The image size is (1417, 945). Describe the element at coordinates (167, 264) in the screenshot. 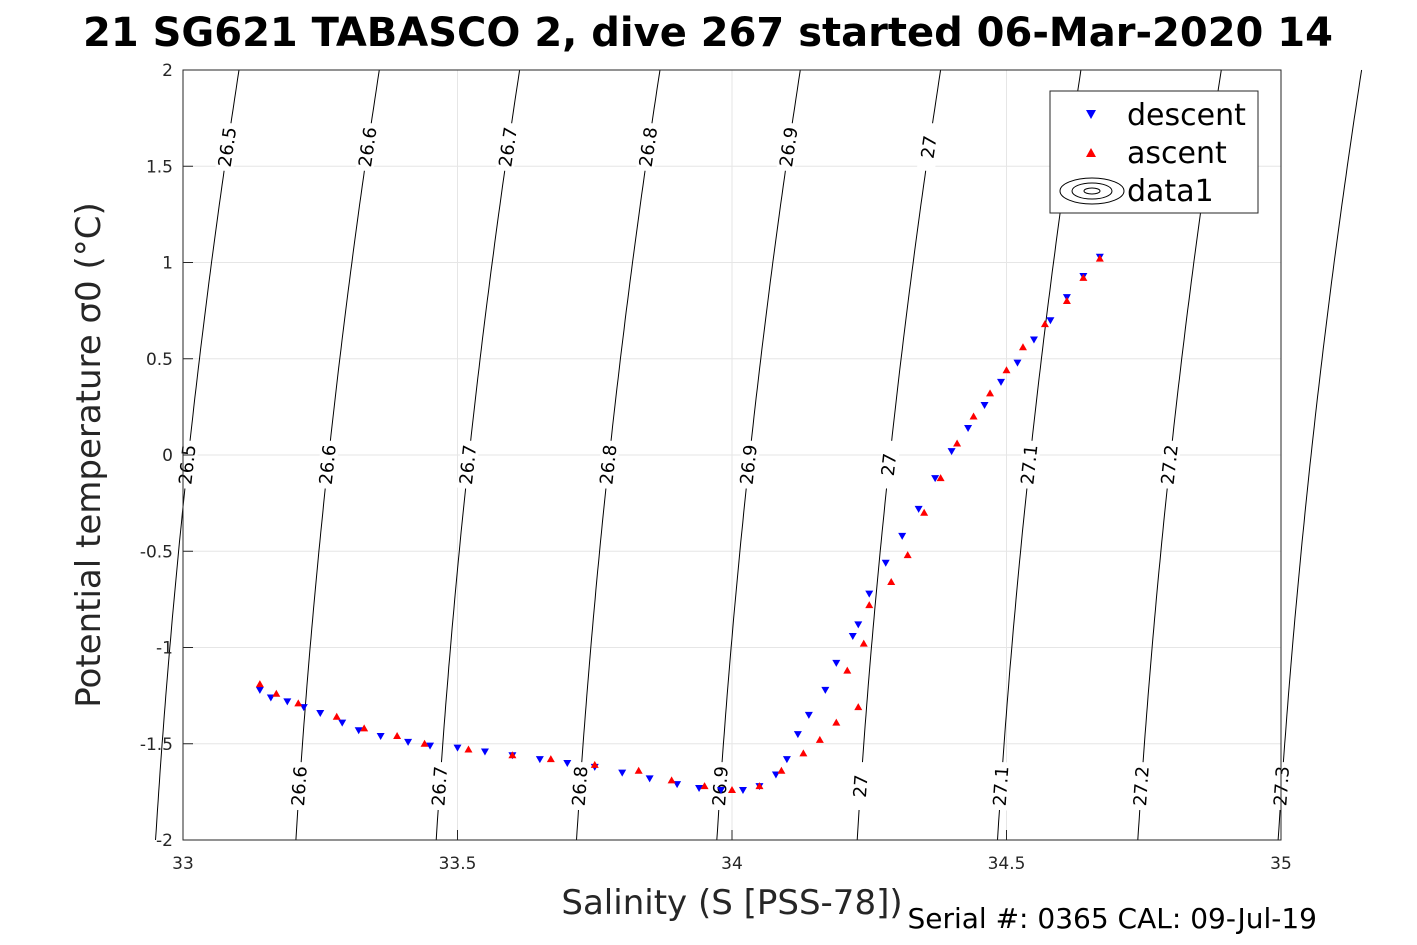

I see `y-tick-label: 1` at that location.